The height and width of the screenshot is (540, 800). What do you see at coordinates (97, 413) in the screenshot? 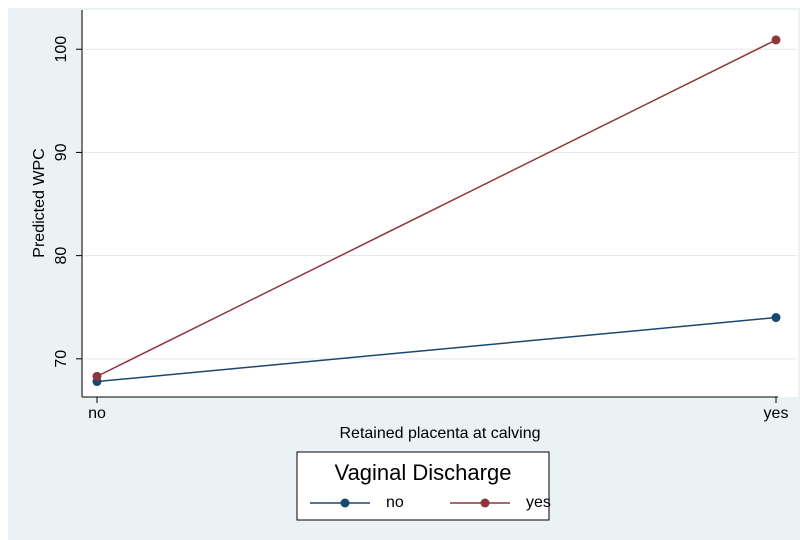
I see `x-tick-label: no` at bounding box center [97, 413].